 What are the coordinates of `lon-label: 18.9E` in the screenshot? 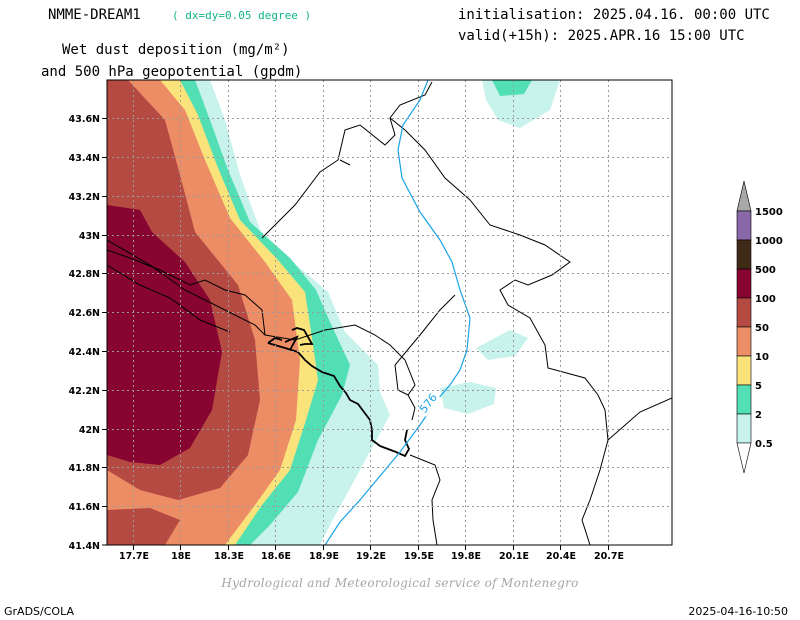 It's located at (324, 556).